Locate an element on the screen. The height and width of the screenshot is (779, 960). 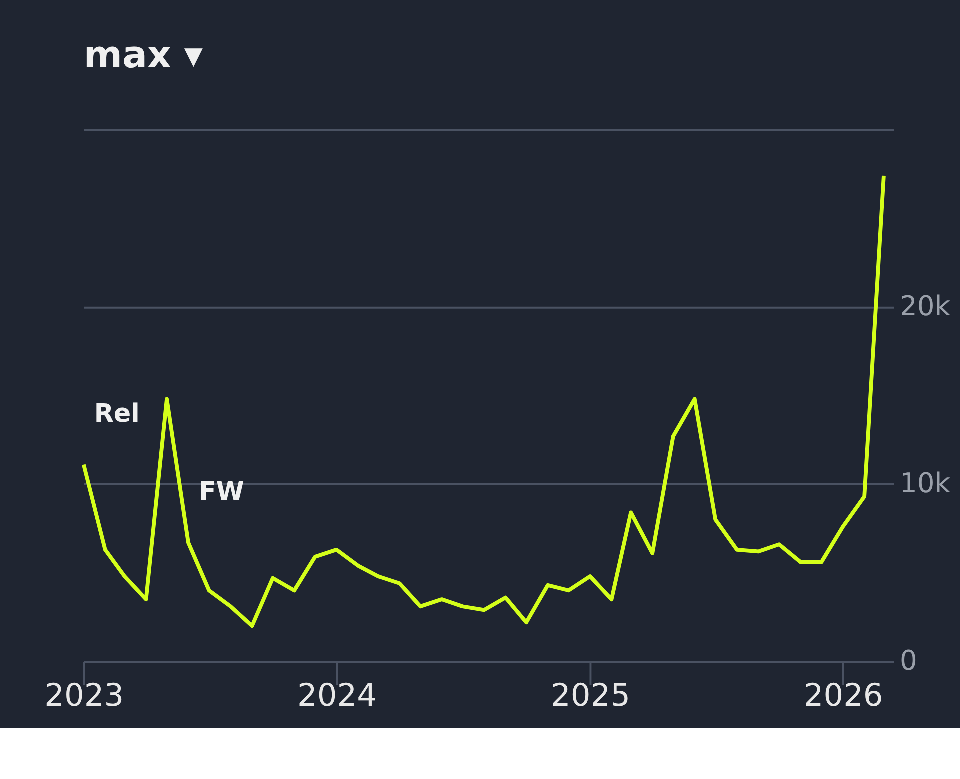
y-tick-label: 20k is located at coordinates (925, 306).